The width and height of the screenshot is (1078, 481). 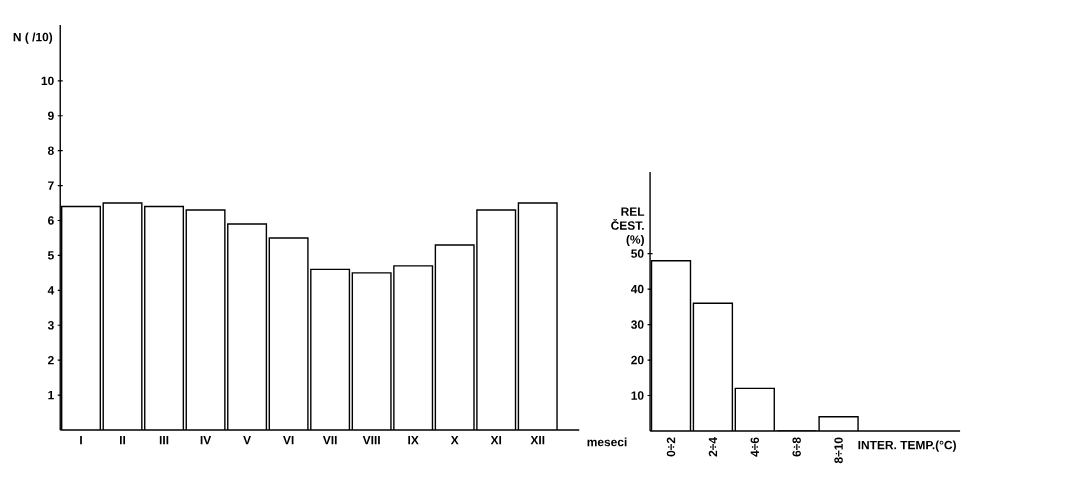 What do you see at coordinates (50, 150) in the screenshot?
I see `y-tick-label: 8` at bounding box center [50, 150].